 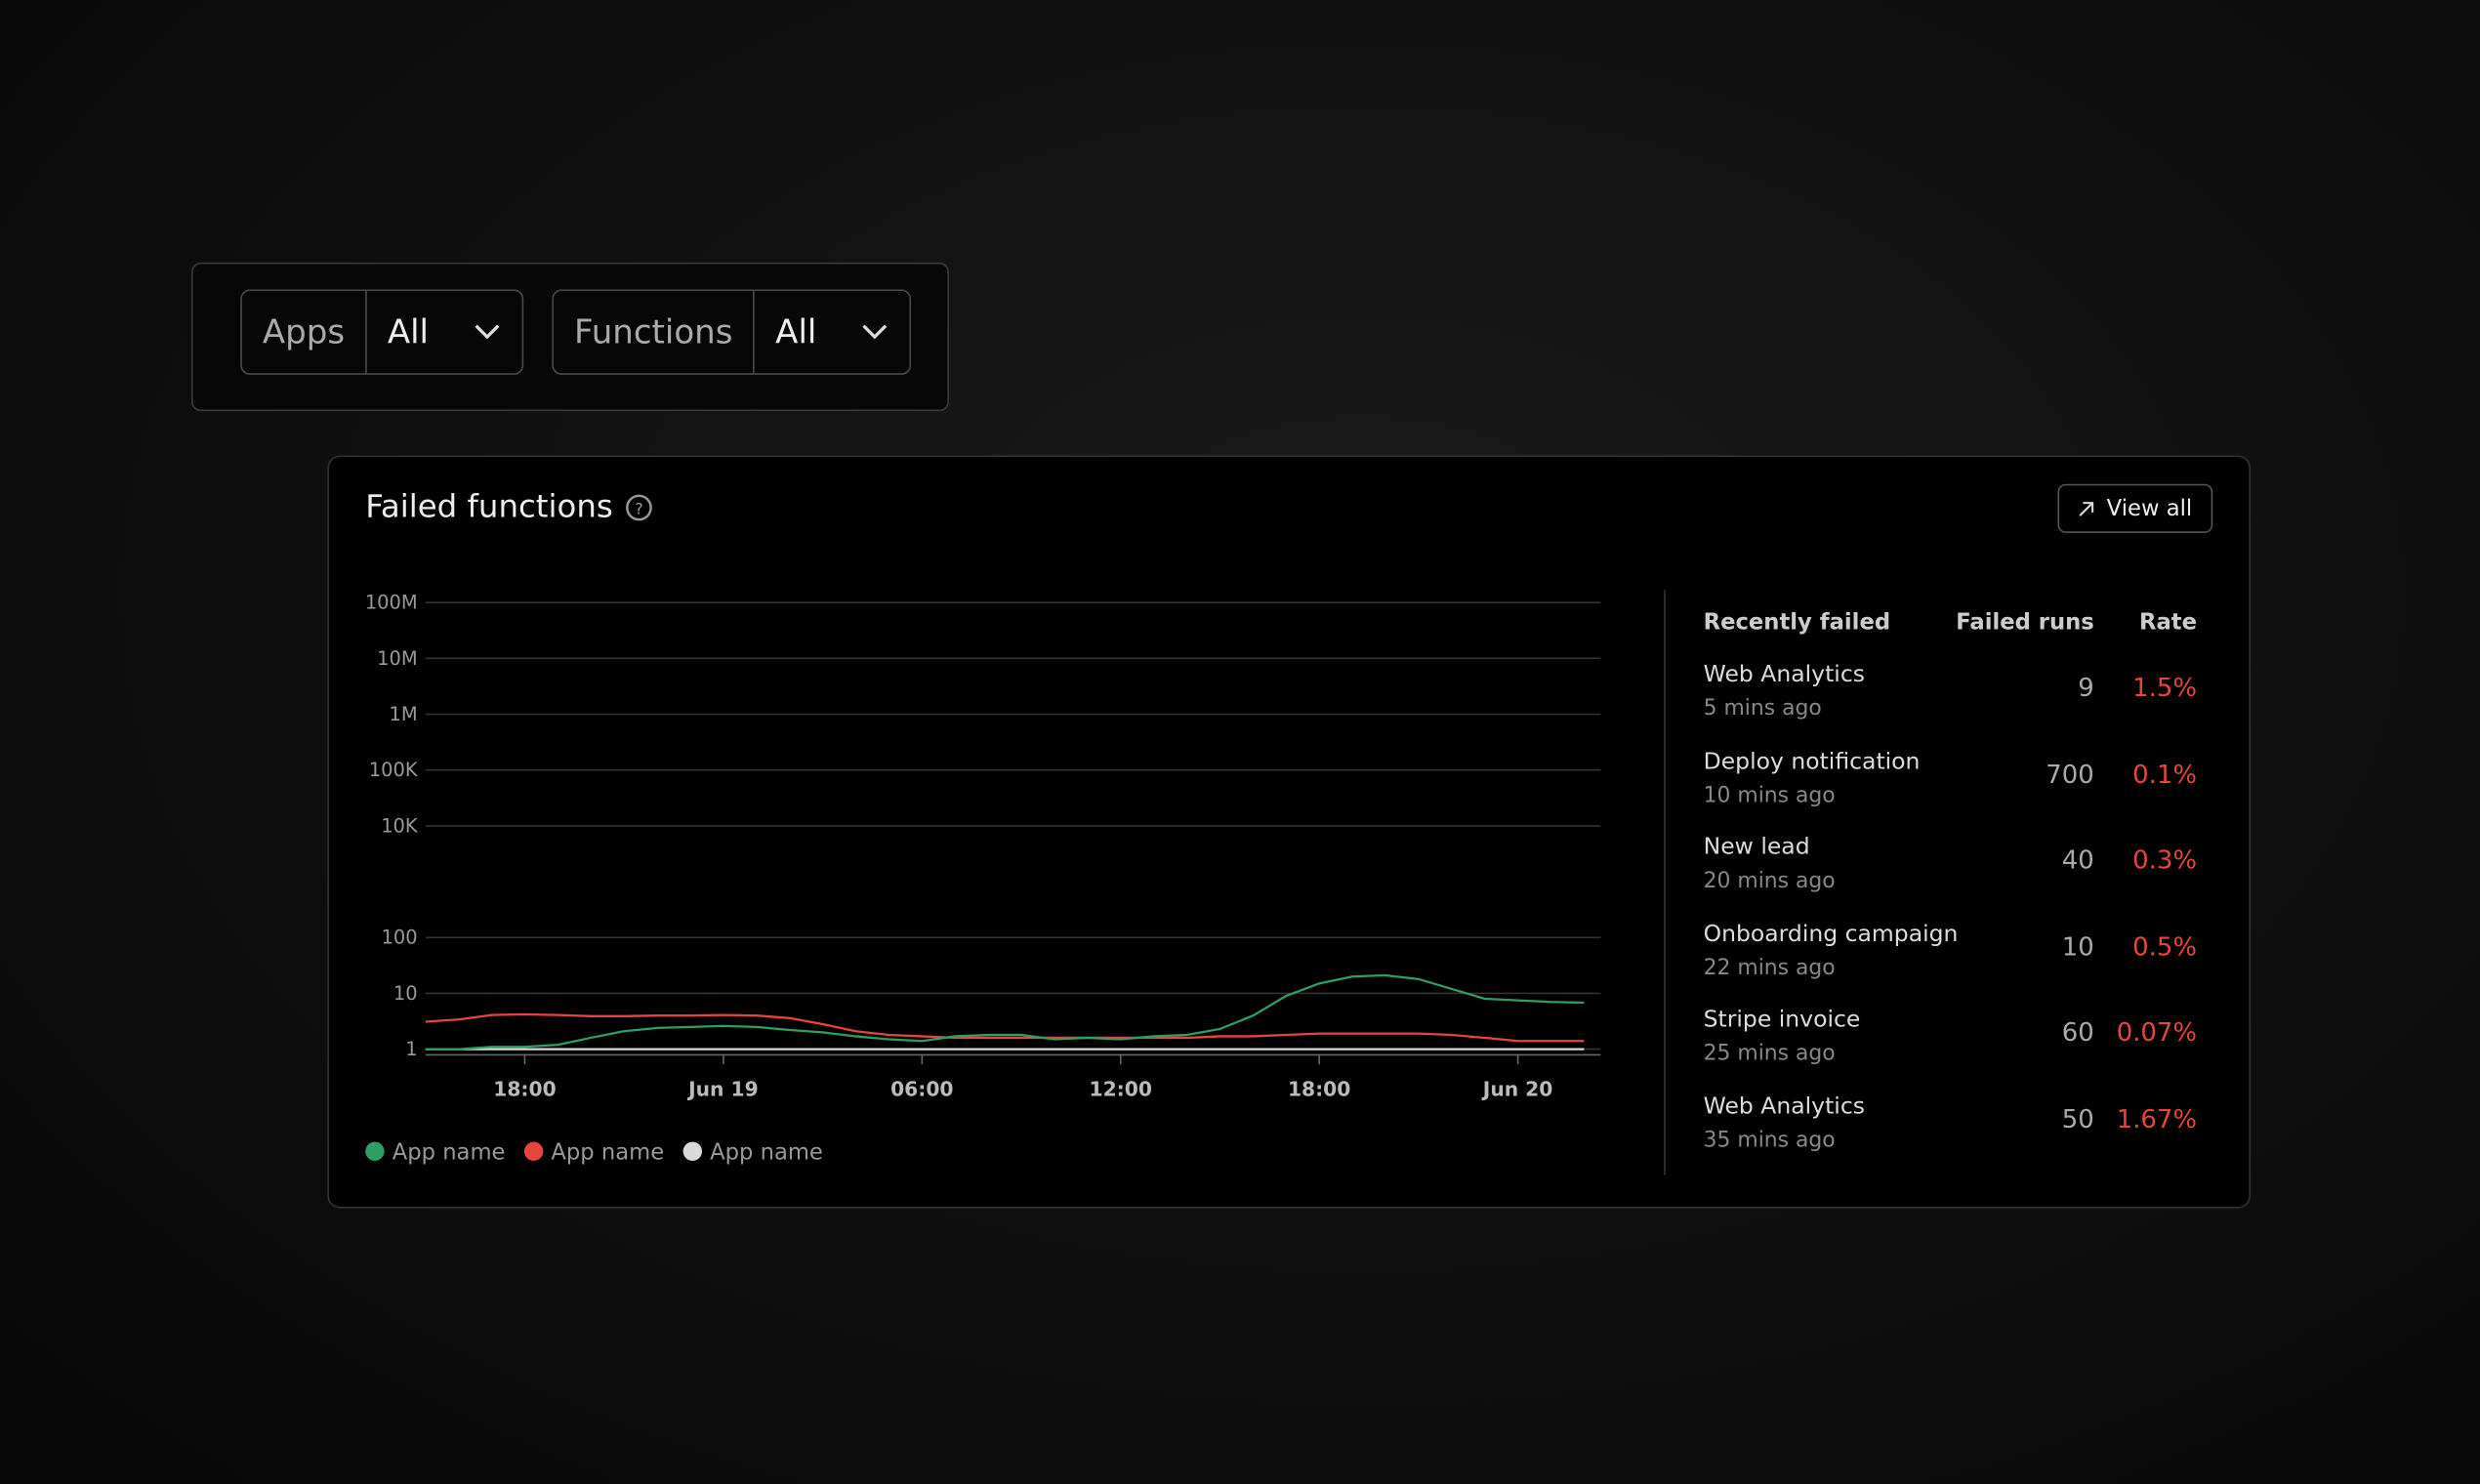 I want to click on failed-runs: 10, so click(x=2077, y=946).